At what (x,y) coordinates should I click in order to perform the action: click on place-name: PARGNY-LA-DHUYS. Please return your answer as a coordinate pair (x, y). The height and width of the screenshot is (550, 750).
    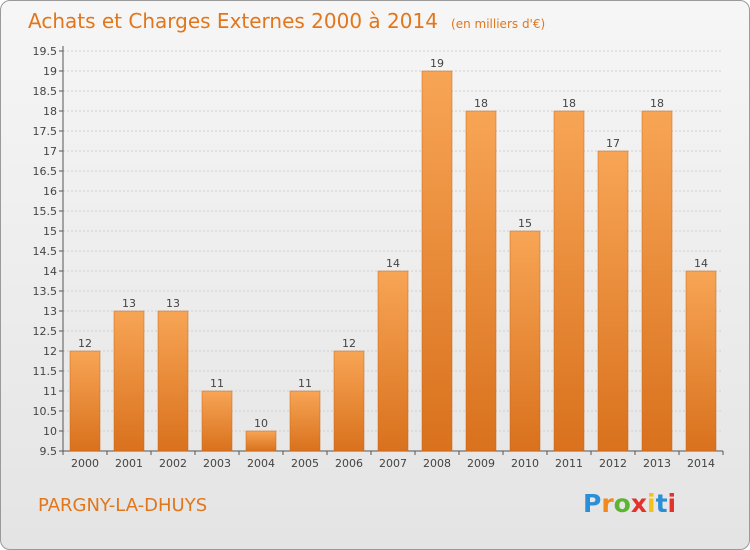
    Looking at the image, I should click on (123, 505).